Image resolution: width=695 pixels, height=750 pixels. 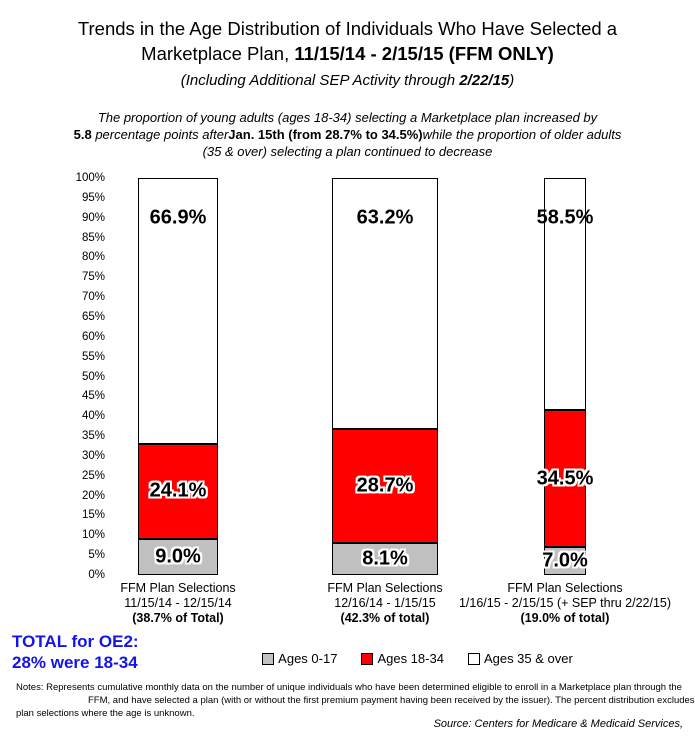 What do you see at coordinates (385, 588) in the screenshot?
I see `category-2-title: FFM Plan Selections` at bounding box center [385, 588].